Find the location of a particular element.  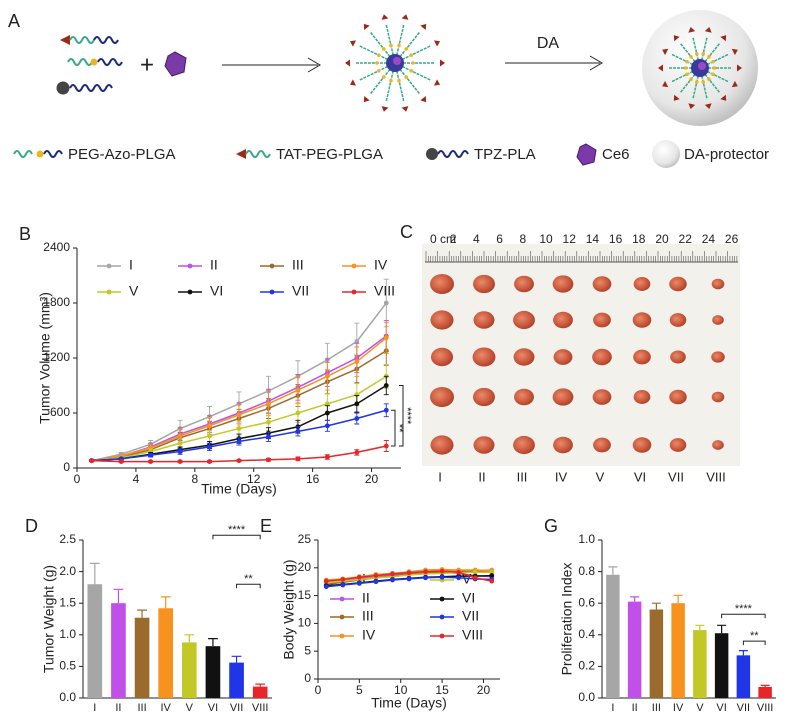

micelle is located at coordinates (395, 63).